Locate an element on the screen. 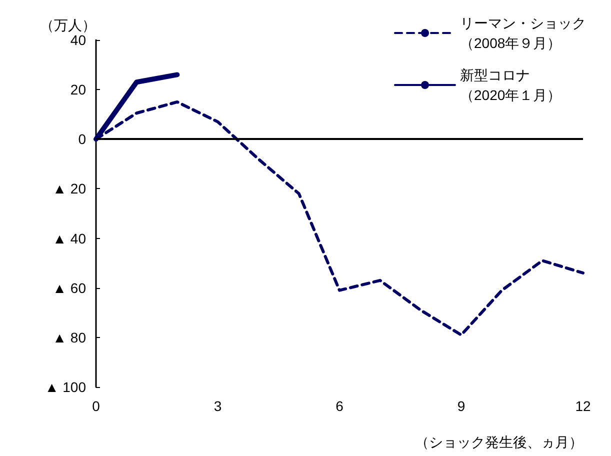 Image resolution: width=611 pixels, height=456 pixels. y-tick-label: 20 is located at coordinates (78, 90).